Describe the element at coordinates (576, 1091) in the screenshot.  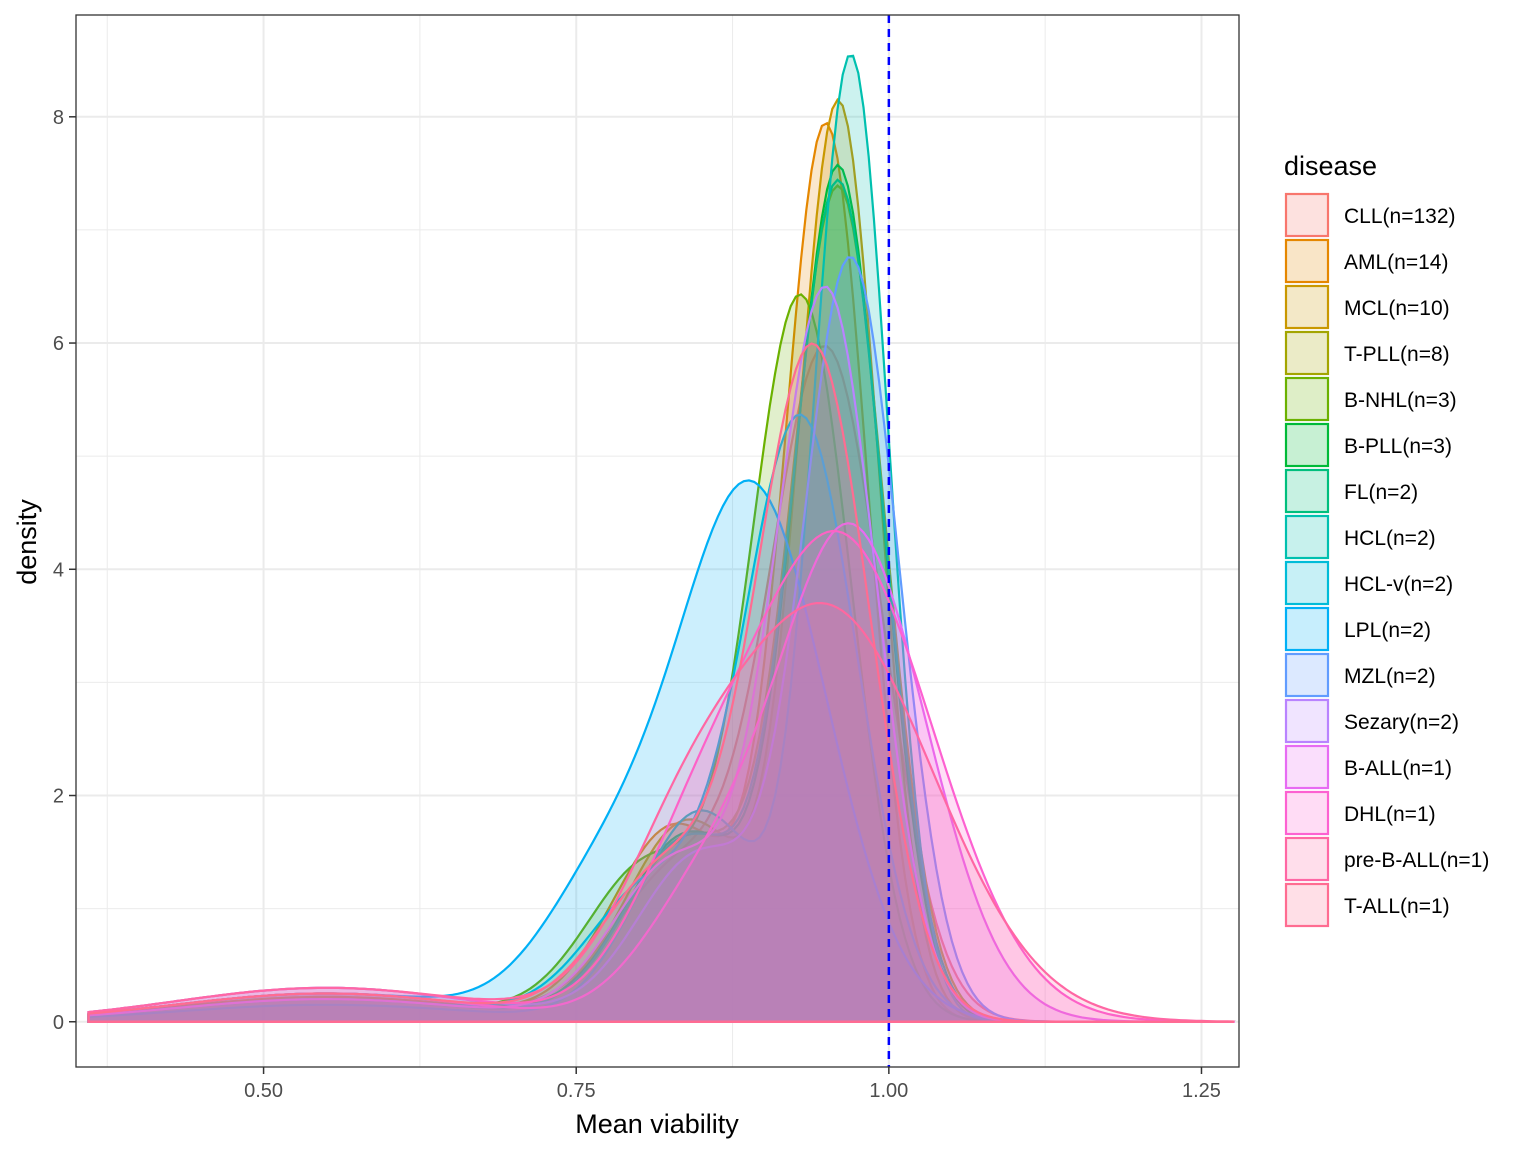
I see `x-tick-label: 0.75` at that location.